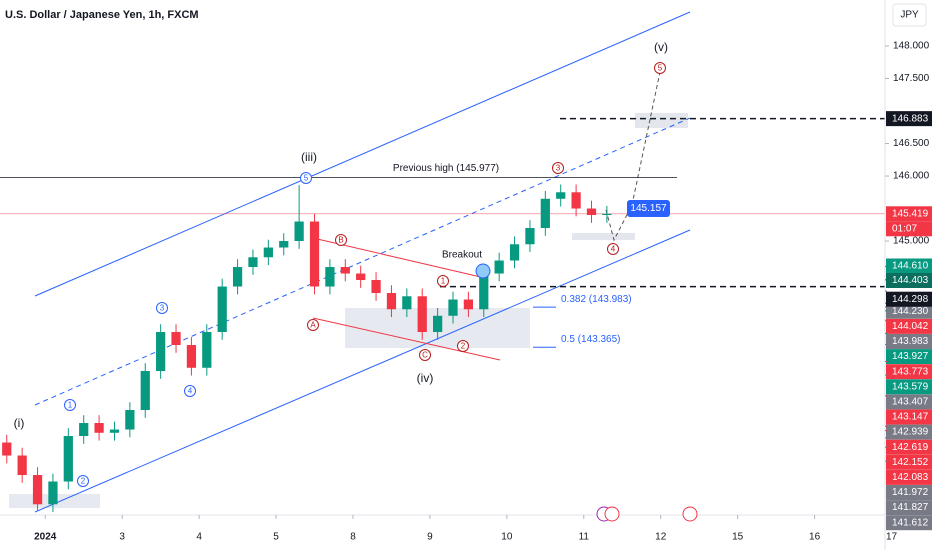  Describe the element at coordinates (19, 423) in the screenshot. I see `degree-label: (i)` at that location.